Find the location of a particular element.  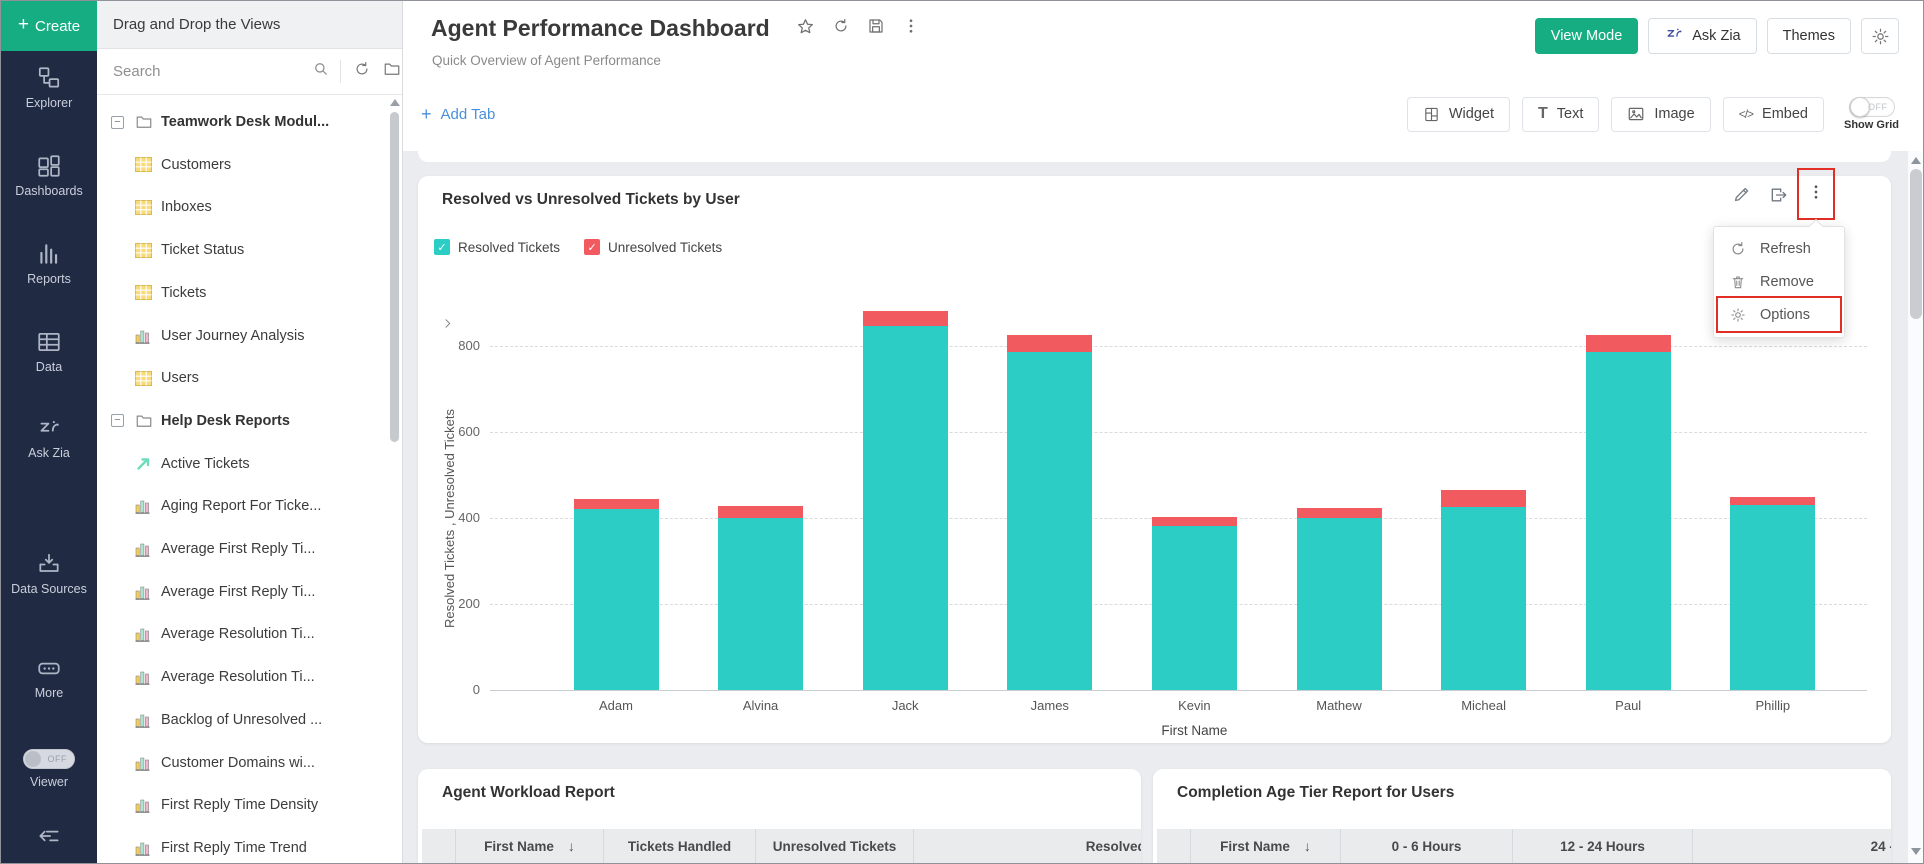

bar-resolved-adam is located at coordinates (616, 599).